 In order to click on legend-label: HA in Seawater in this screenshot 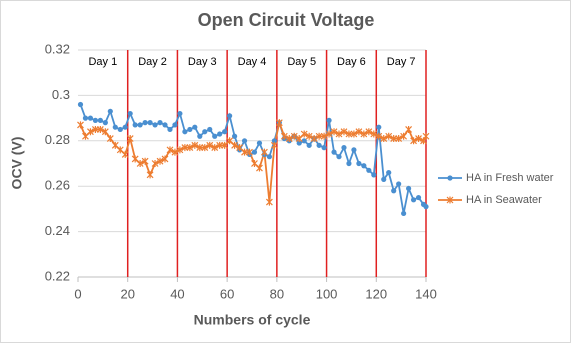, I will do `click(504, 200)`.